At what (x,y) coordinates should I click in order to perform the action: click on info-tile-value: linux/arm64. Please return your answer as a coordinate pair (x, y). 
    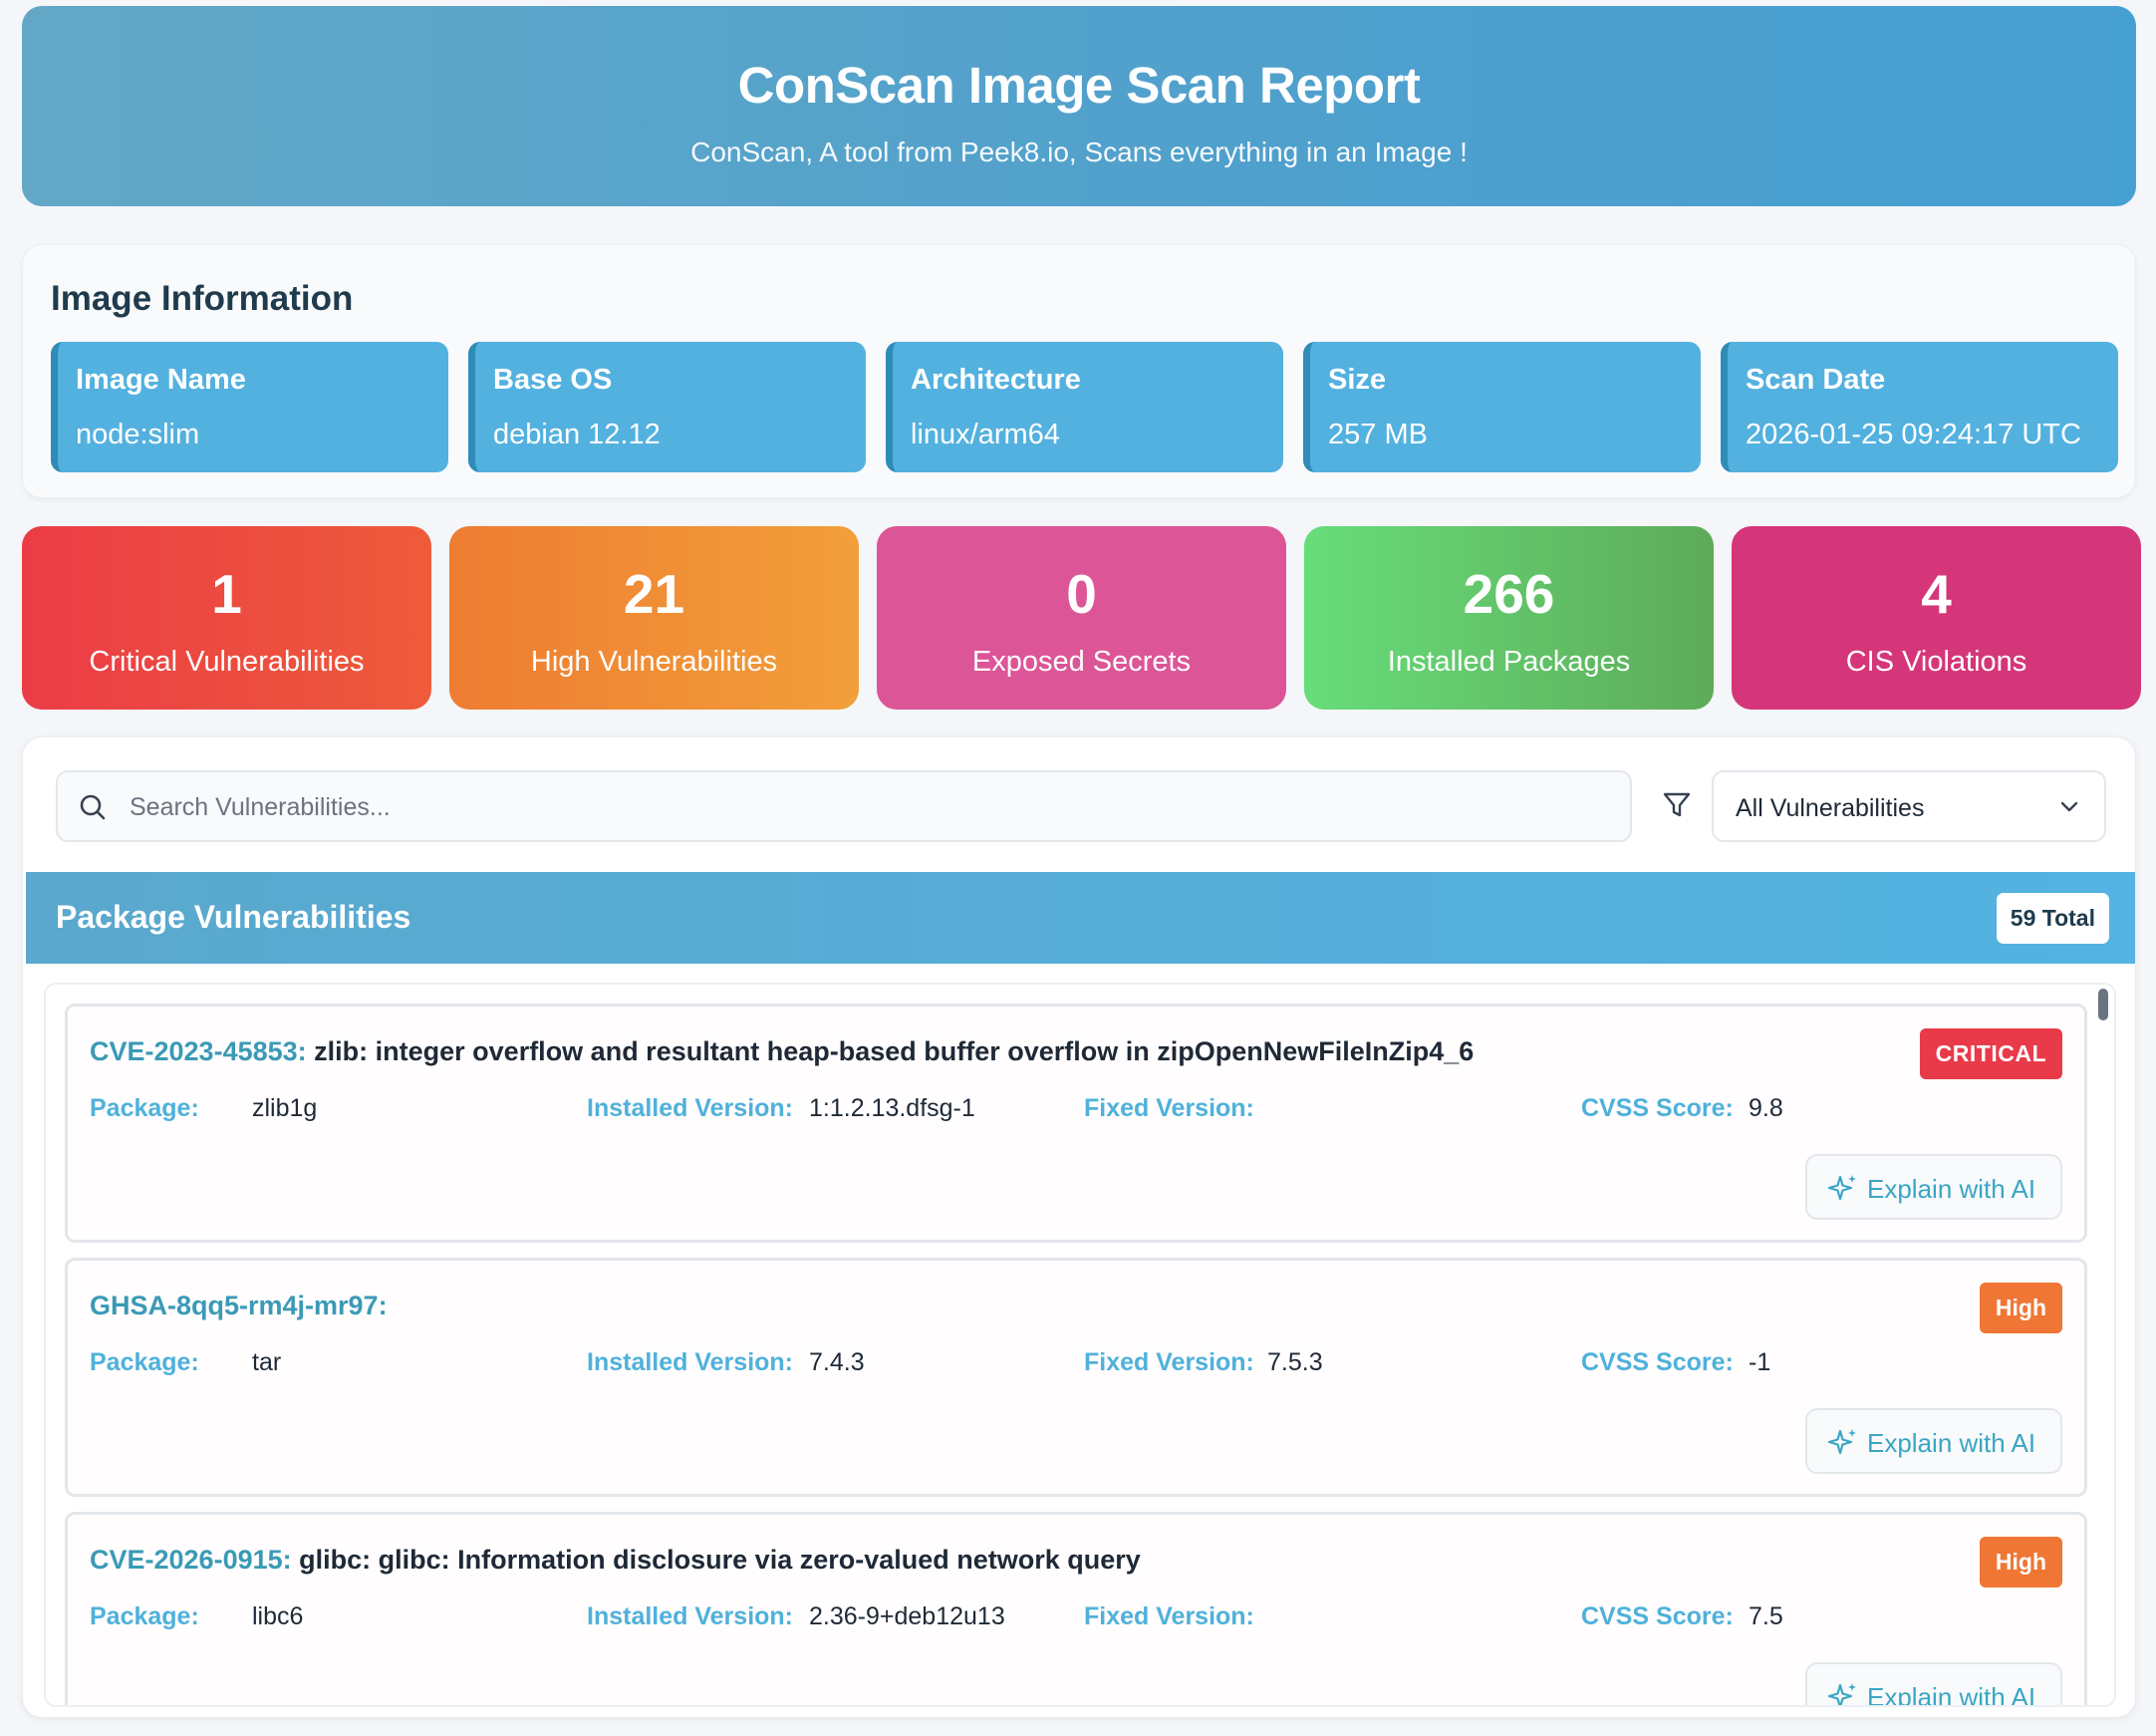
    Looking at the image, I should click on (985, 434).